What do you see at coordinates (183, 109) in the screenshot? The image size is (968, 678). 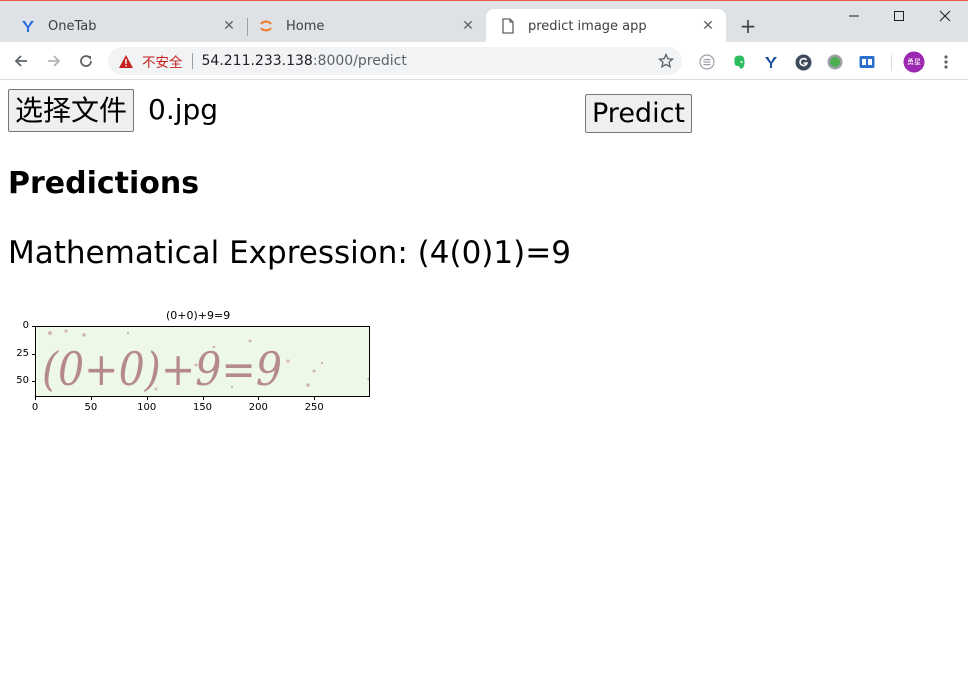 I see `selected-file-name: 0.jpg` at bounding box center [183, 109].